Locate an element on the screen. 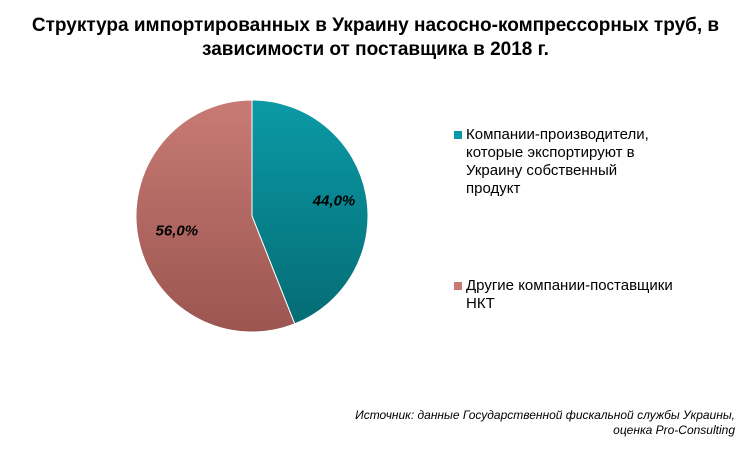 This screenshot has height=449, width=751. pie-data-label-0: 44,0% is located at coordinates (334, 200).